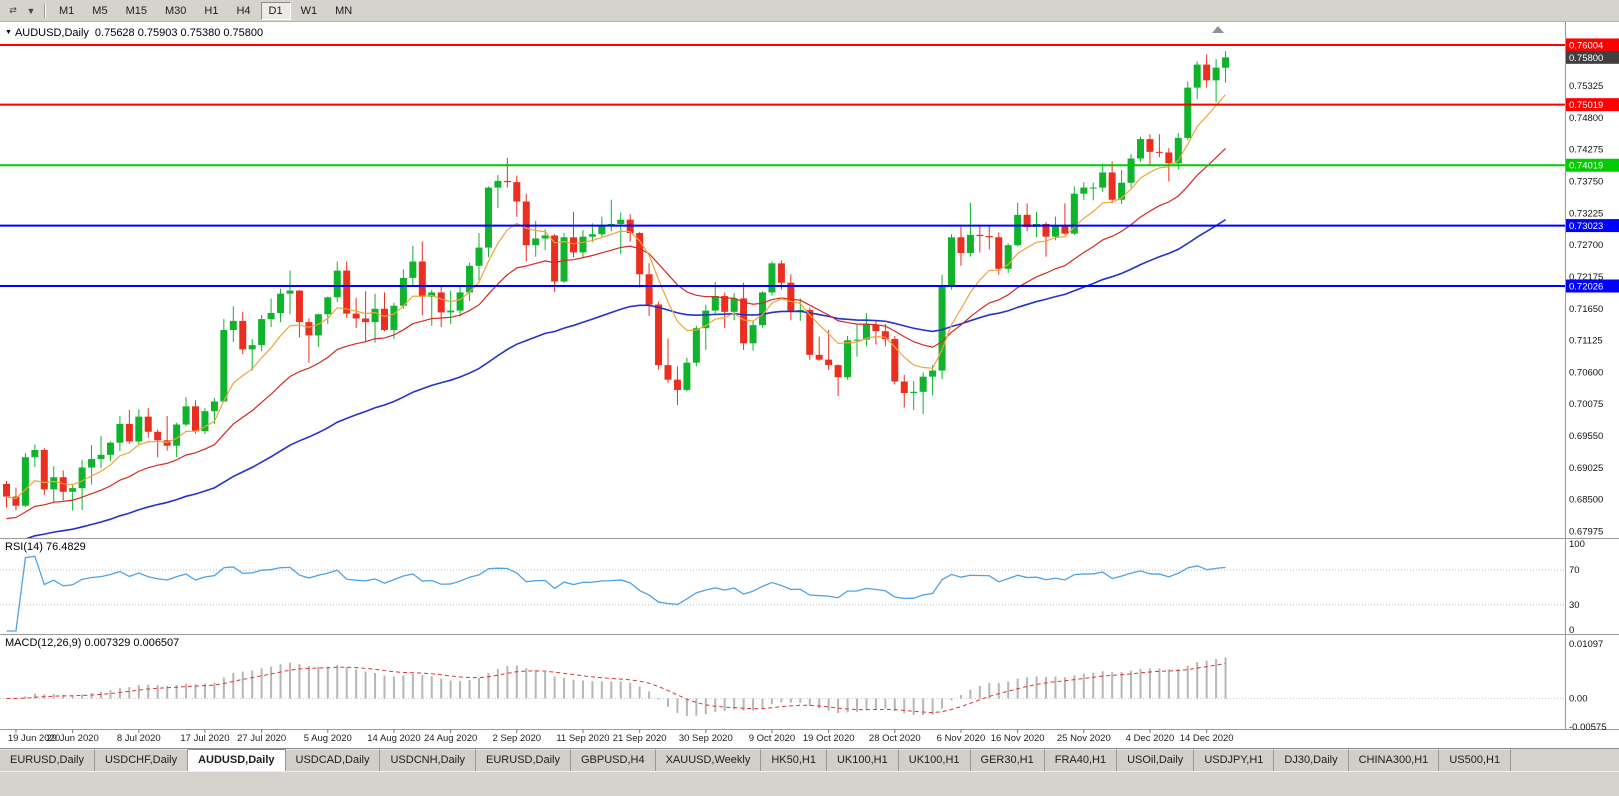 This screenshot has height=796, width=1619. I want to click on timeframe-button-d1: D1, so click(275, 10).